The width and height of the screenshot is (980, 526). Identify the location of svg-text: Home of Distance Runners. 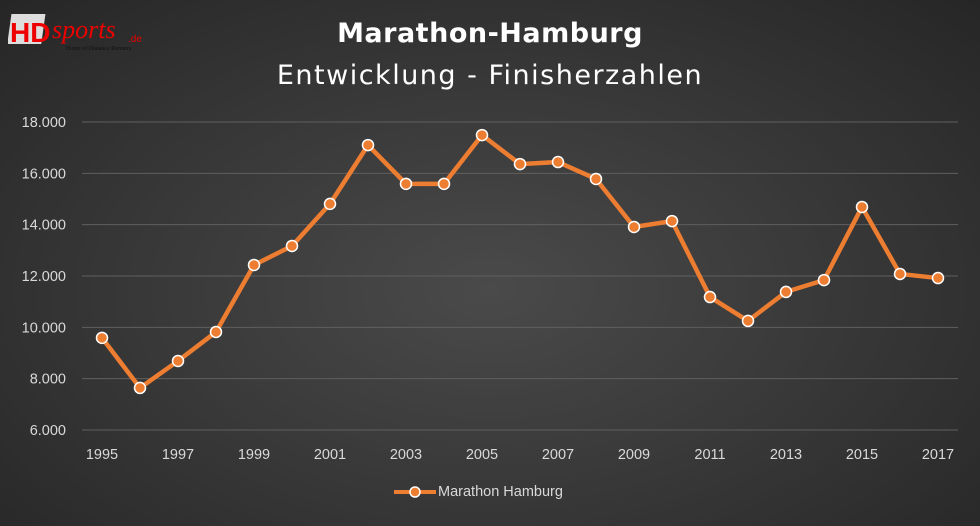
(99, 48).